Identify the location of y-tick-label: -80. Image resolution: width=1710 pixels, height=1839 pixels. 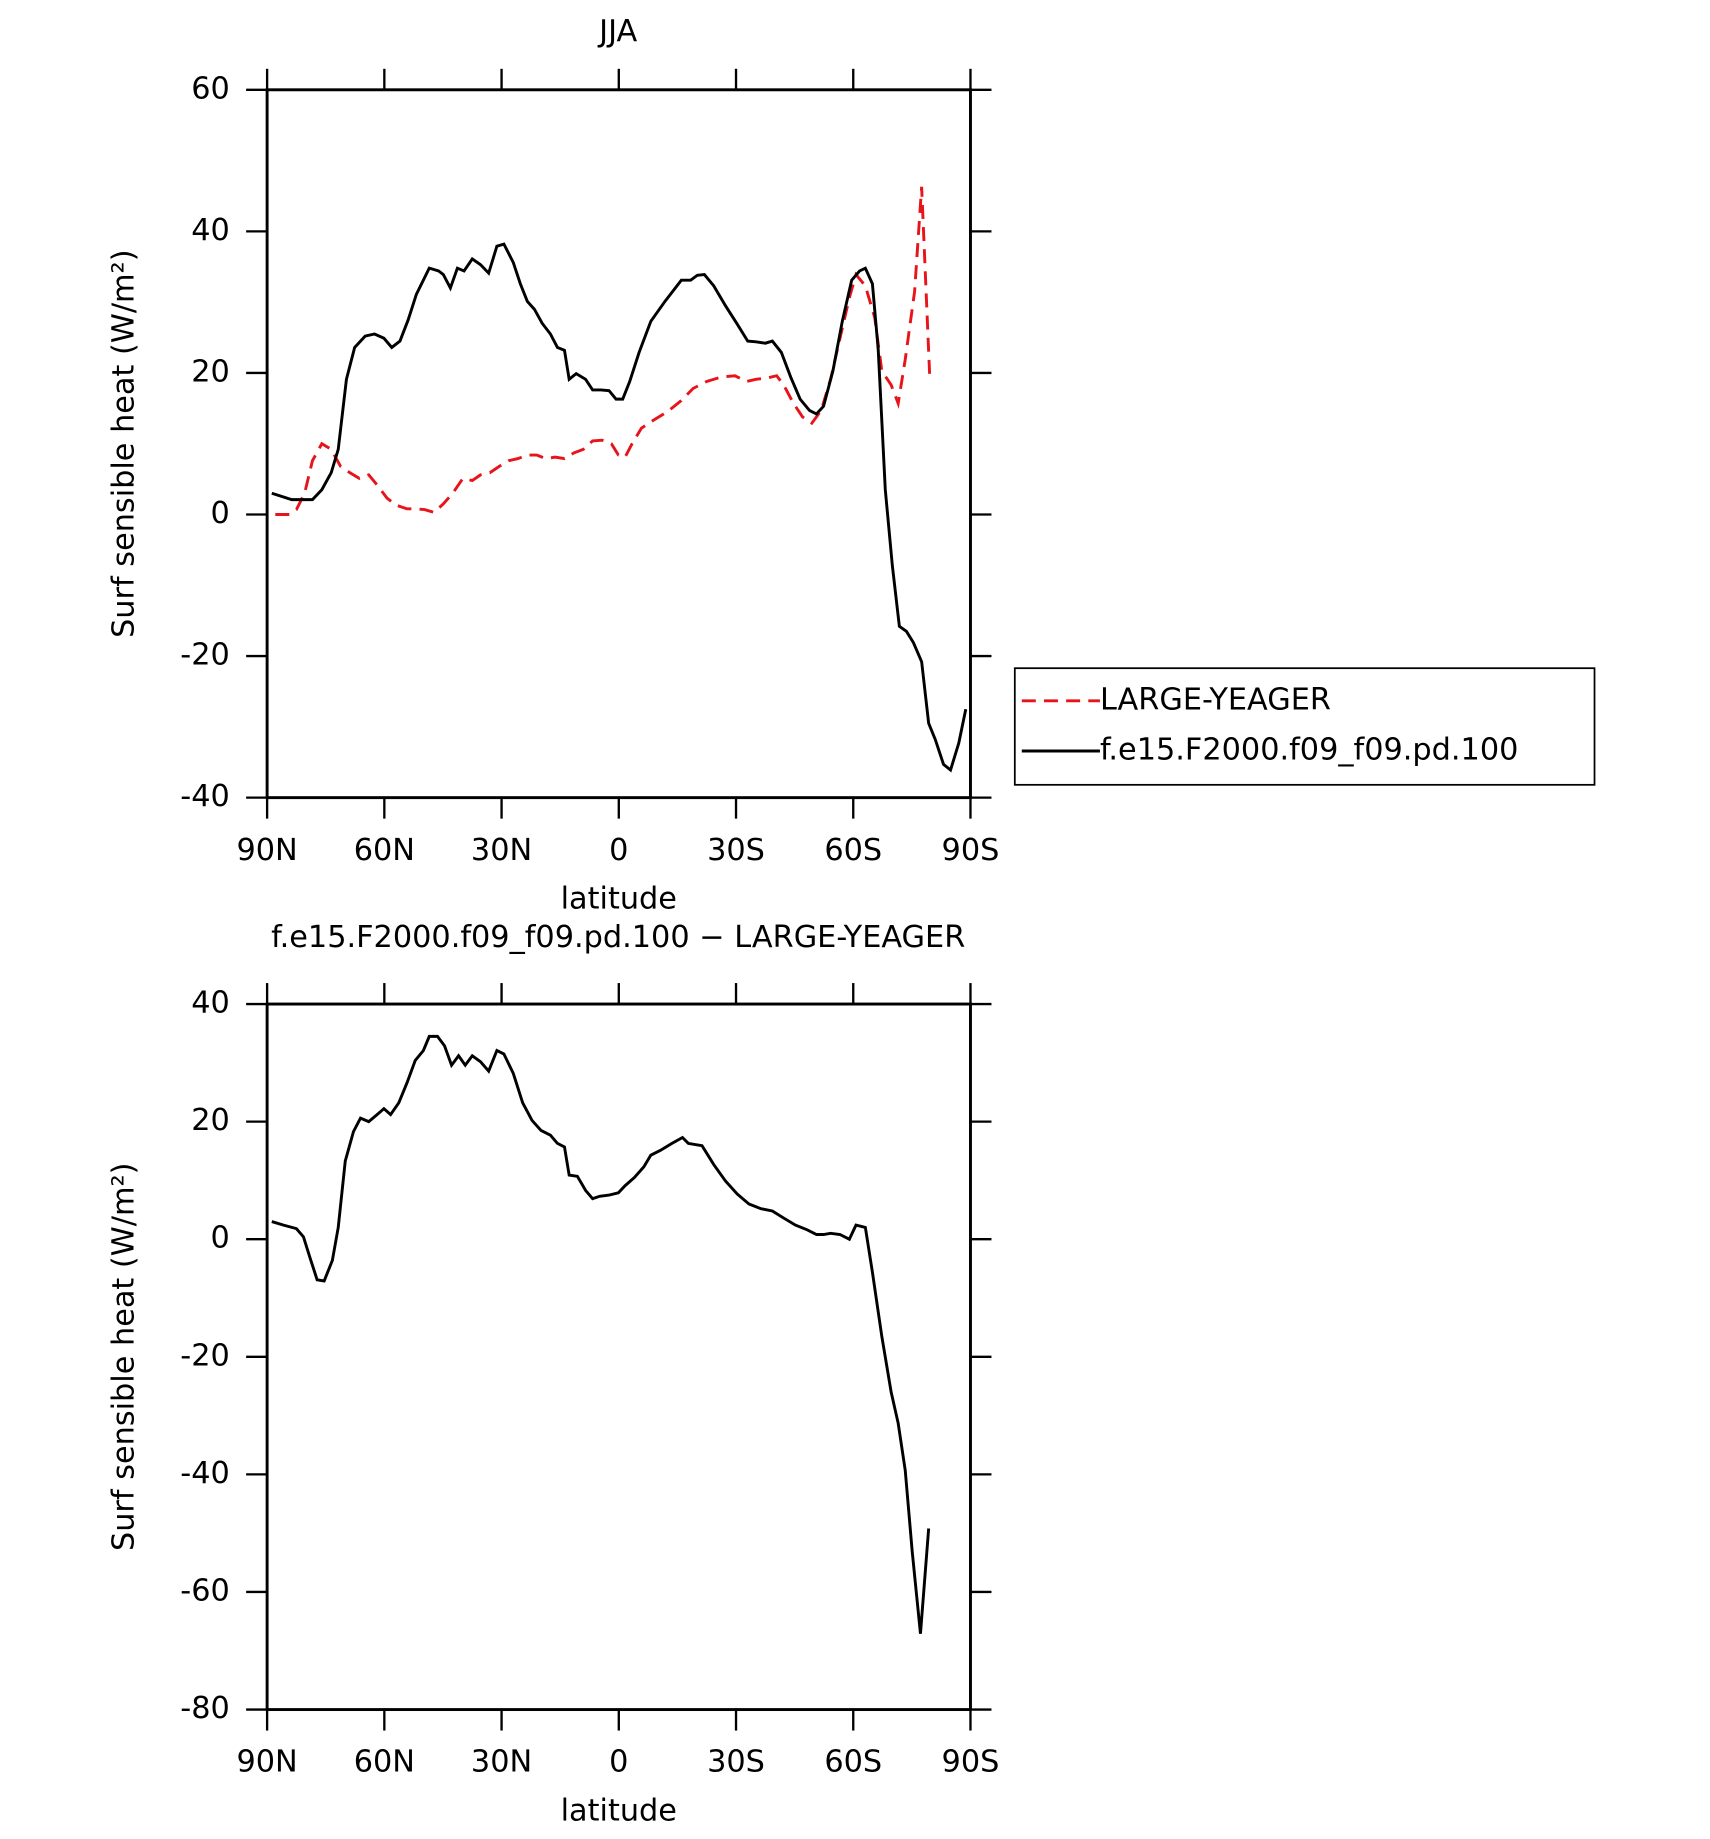
(205, 1708).